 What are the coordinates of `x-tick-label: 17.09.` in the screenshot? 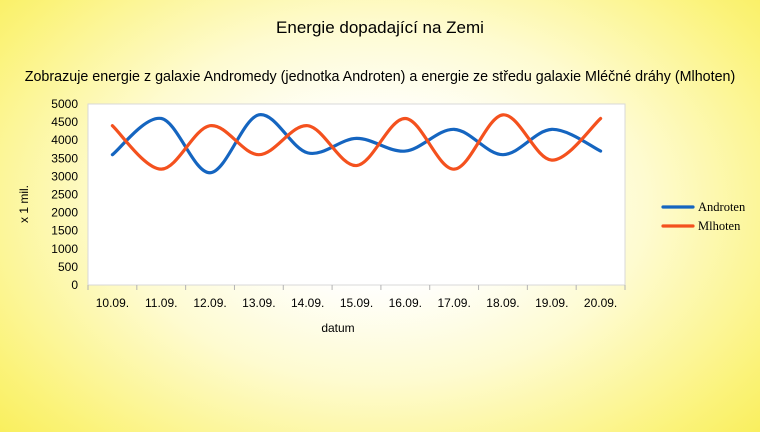 It's located at (453, 303).